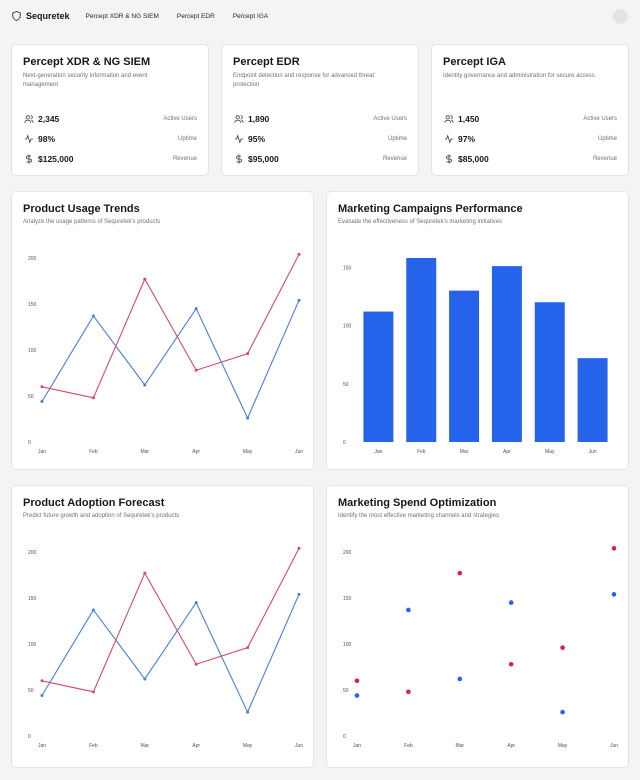 The height and width of the screenshot is (780, 640). What do you see at coordinates (122, 16) in the screenshot?
I see `nav-link-xdr: Percept XDR & NG SIEM` at bounding box center [122, 16].